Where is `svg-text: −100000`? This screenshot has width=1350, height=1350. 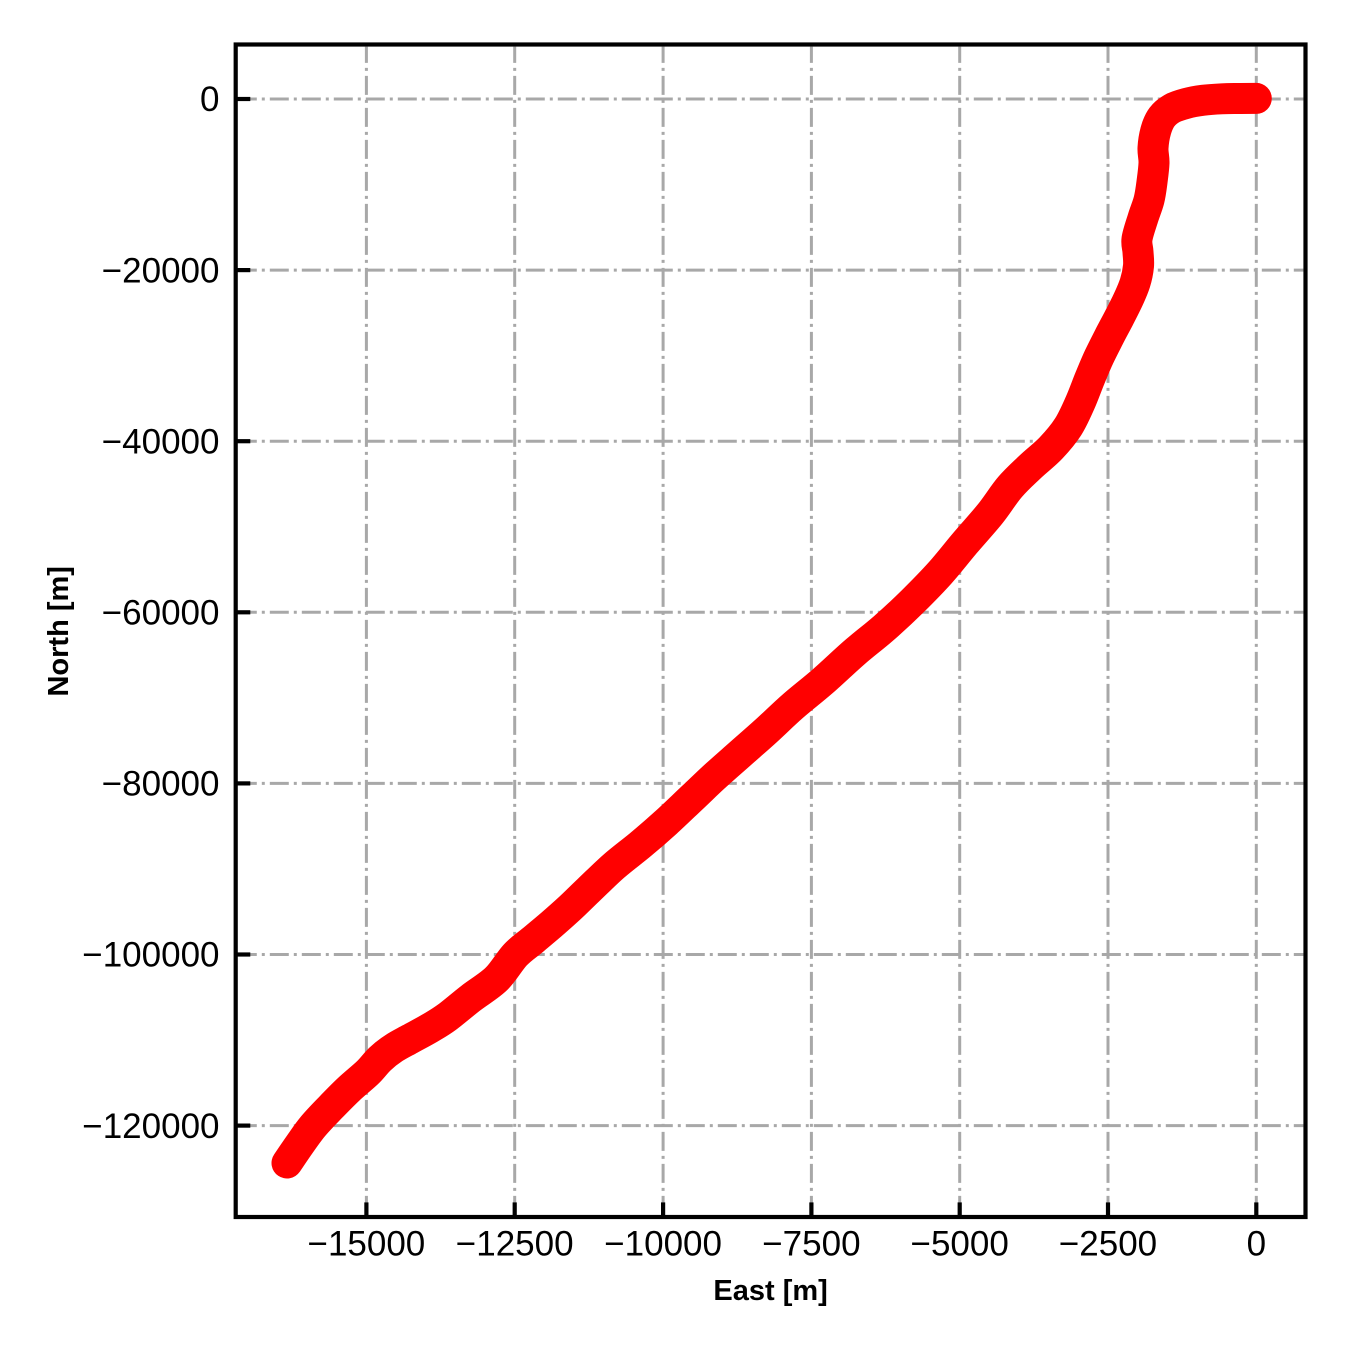
svg-text: −100000 is located at coordinates (150, 955).